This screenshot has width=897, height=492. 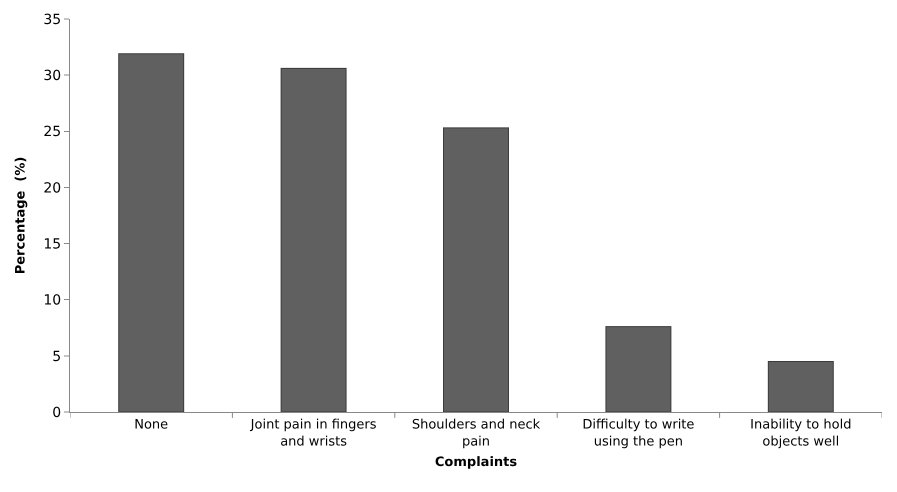 What do you see at coordinates (52, 132) in the screenshot?
I see `y-tick-label: 25` at bounding box center [52, 132].